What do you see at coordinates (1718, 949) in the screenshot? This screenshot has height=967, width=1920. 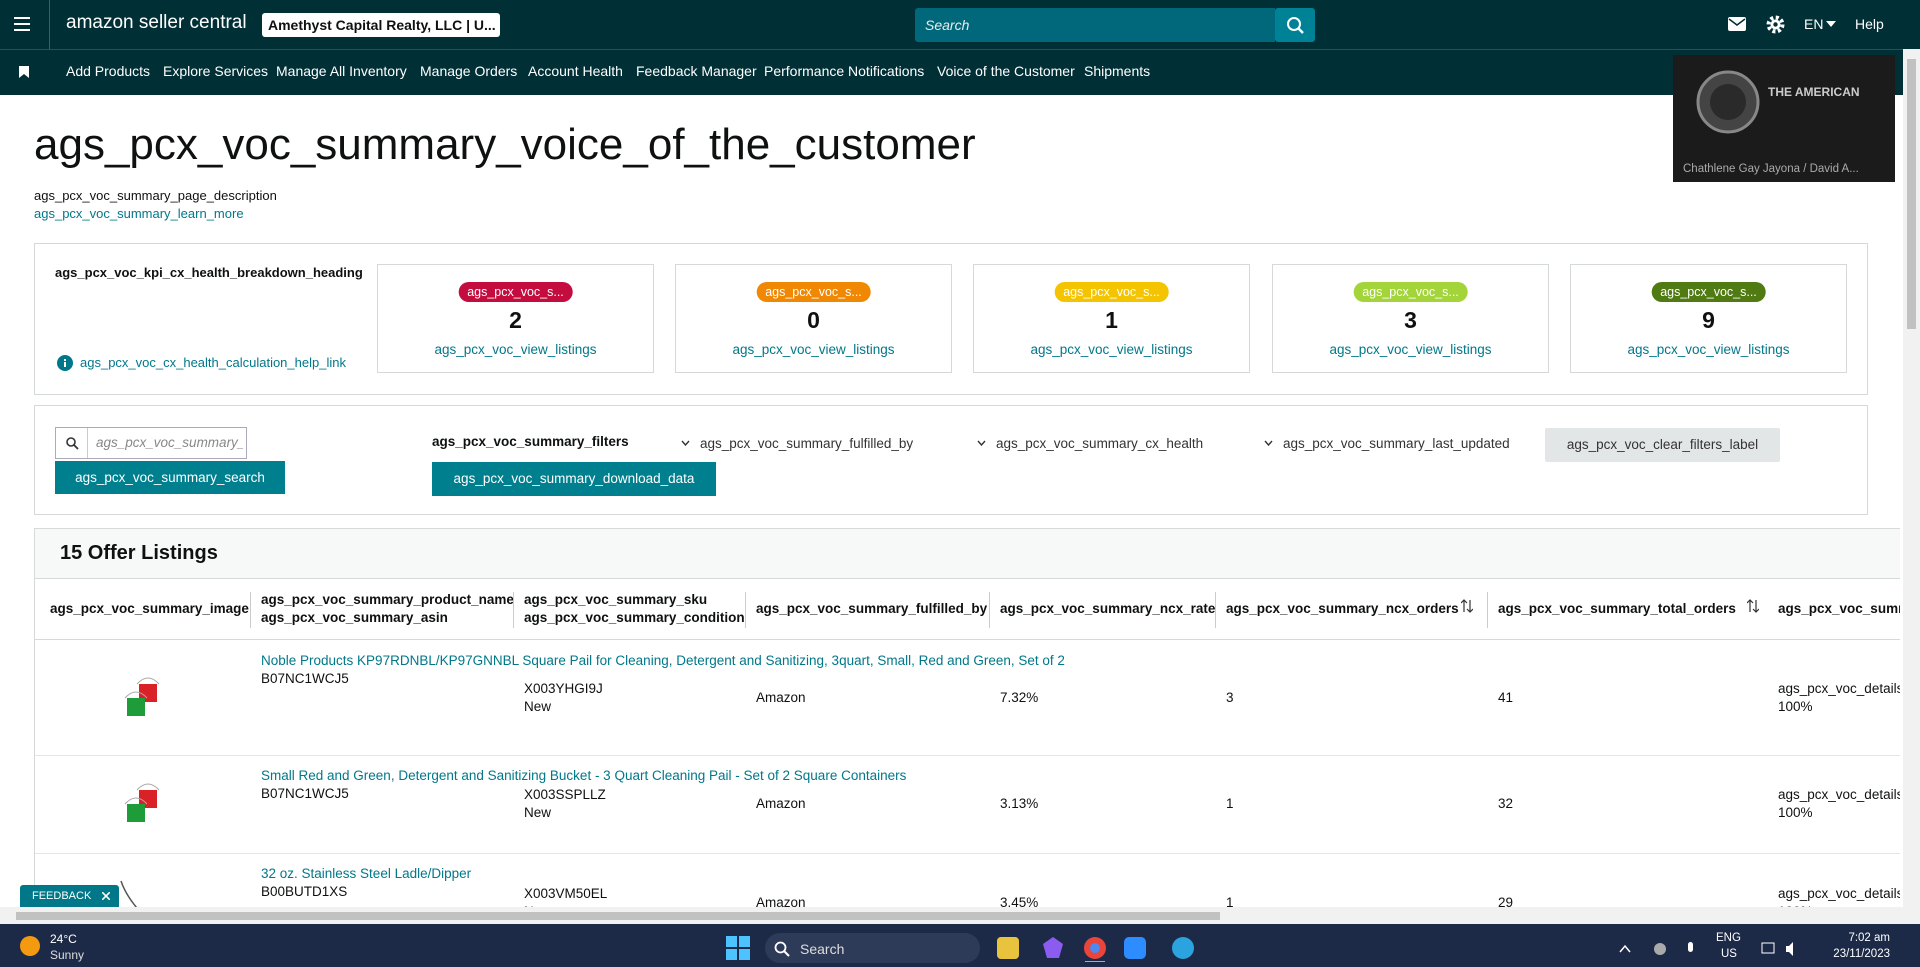 I see `tray-icons` at bounding box center [1718, 949].